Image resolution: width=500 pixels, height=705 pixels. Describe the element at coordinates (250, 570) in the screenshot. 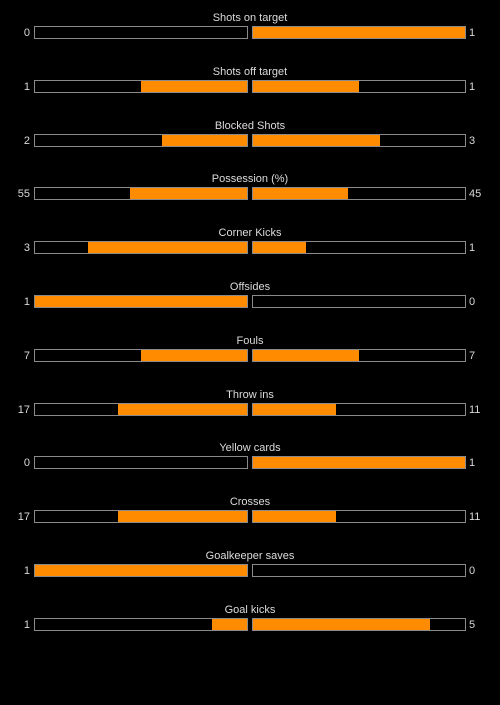

I see `stat-row: Goalkeeper saves 1 0` at that location.